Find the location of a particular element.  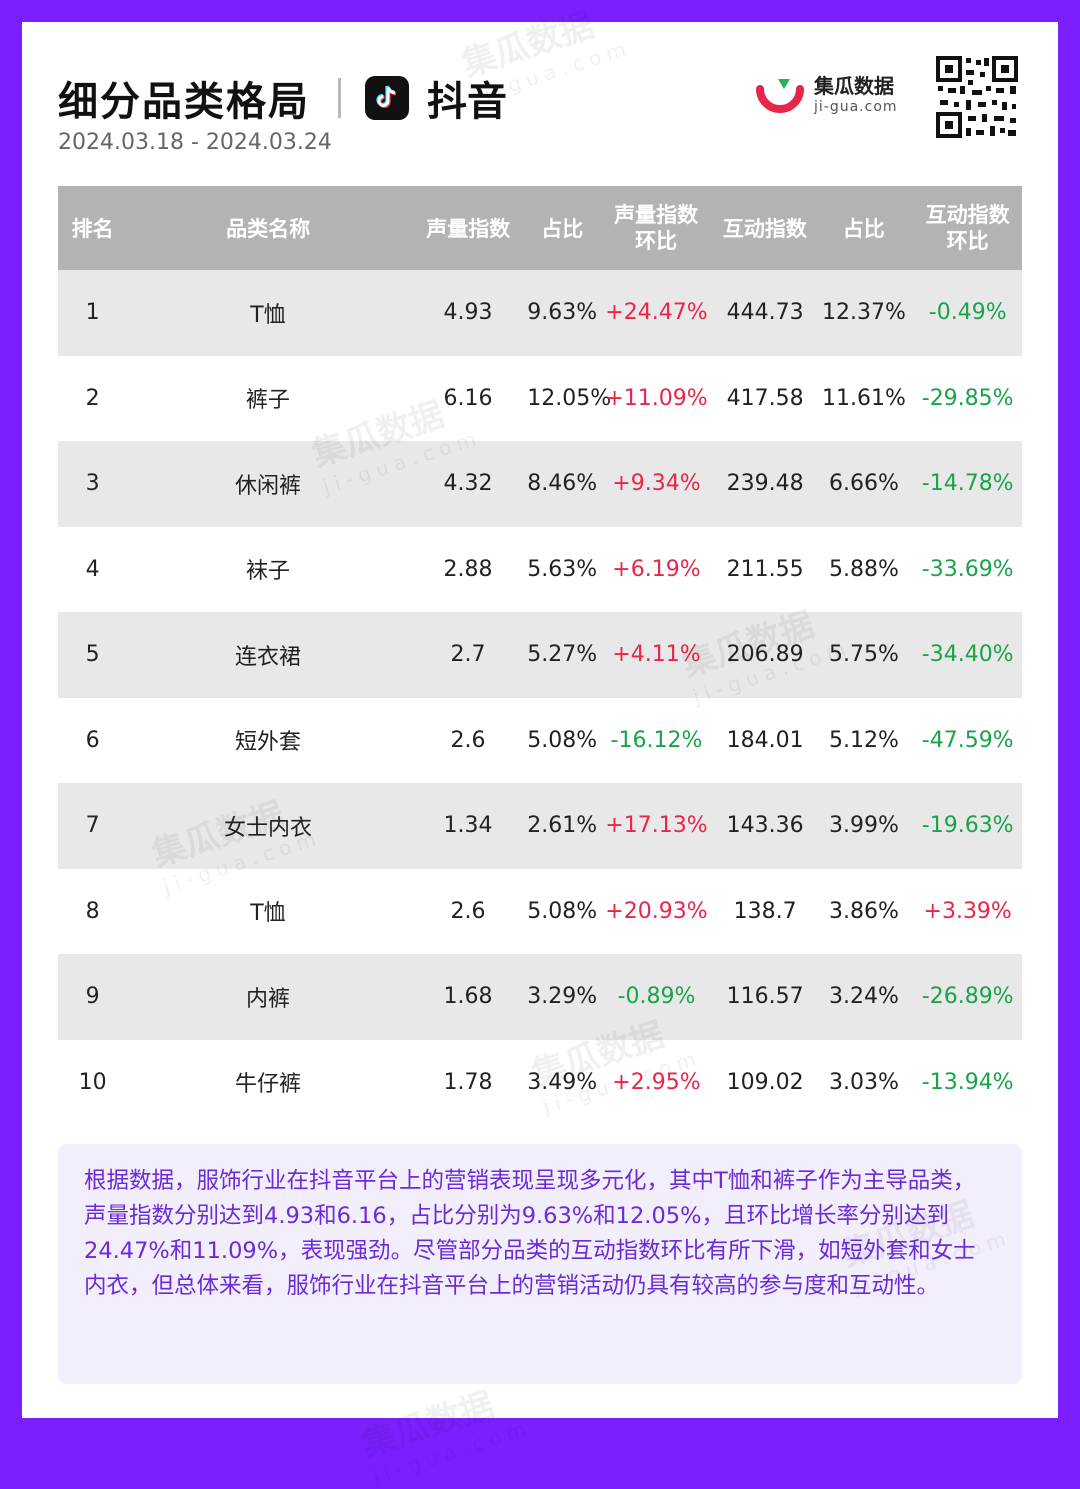

interaction-share-cell: 5.12% is located at coordinates (864, 740).